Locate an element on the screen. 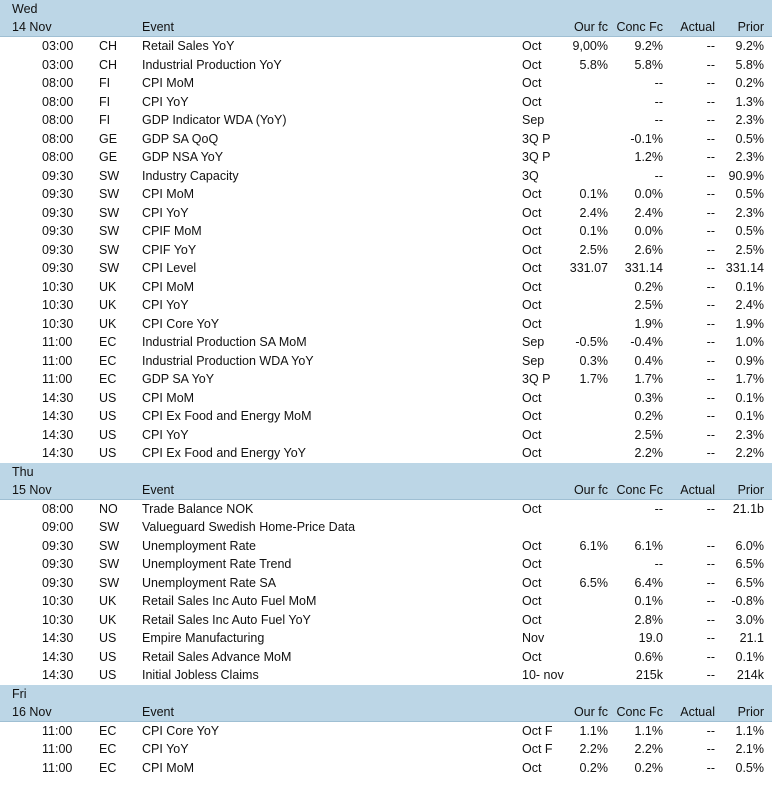 Image resolution: width=772 pixels, height=790 pixels. event-column-header: Event is located at coordinates (158, 489).